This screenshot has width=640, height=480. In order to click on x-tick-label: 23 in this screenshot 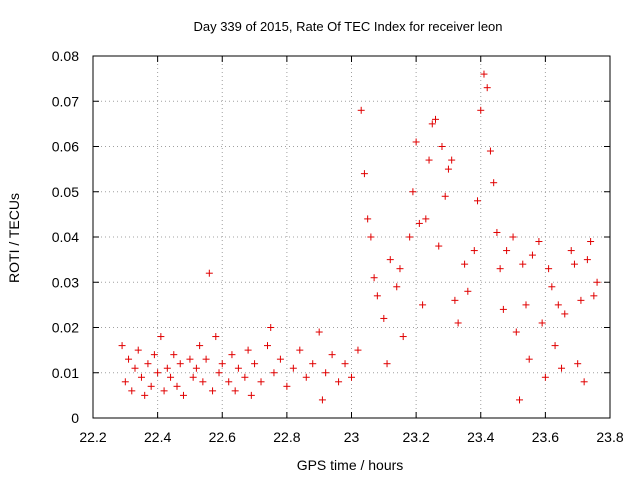, I will do `click(352, 437)`.